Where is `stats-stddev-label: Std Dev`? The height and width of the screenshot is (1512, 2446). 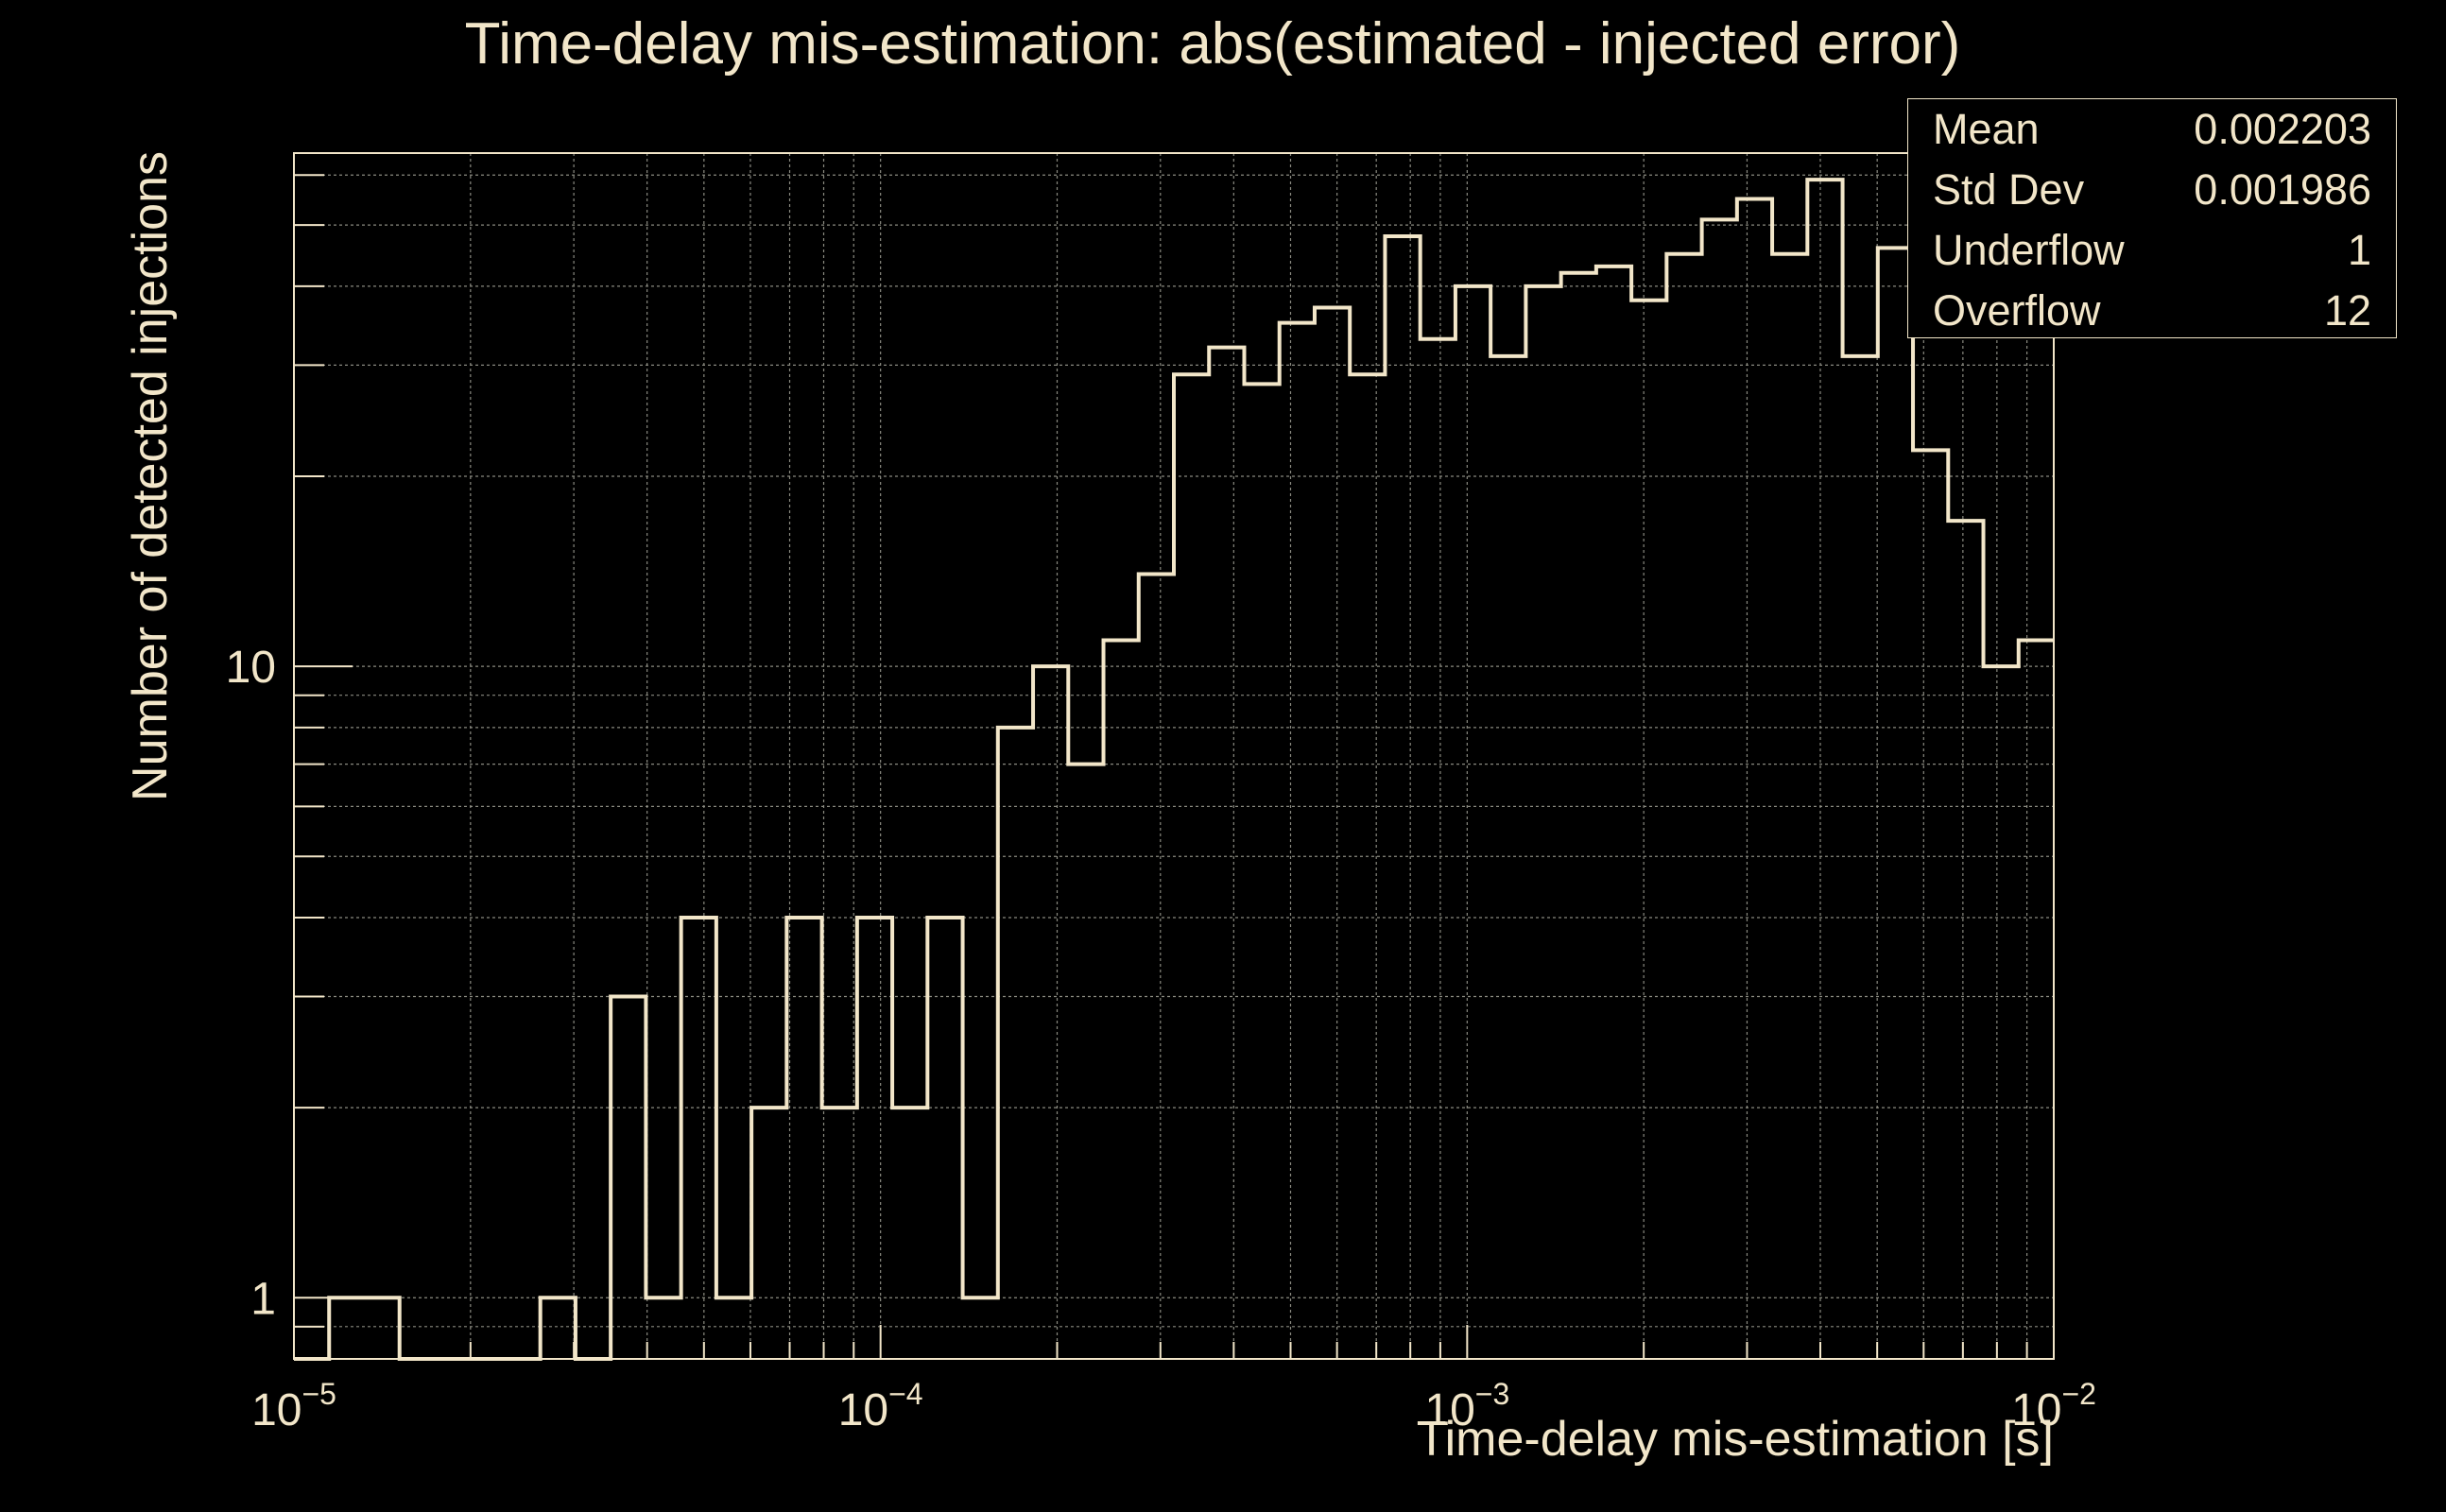
stats-stddev-label: Std Dev is located at coordinates (2009, 189).